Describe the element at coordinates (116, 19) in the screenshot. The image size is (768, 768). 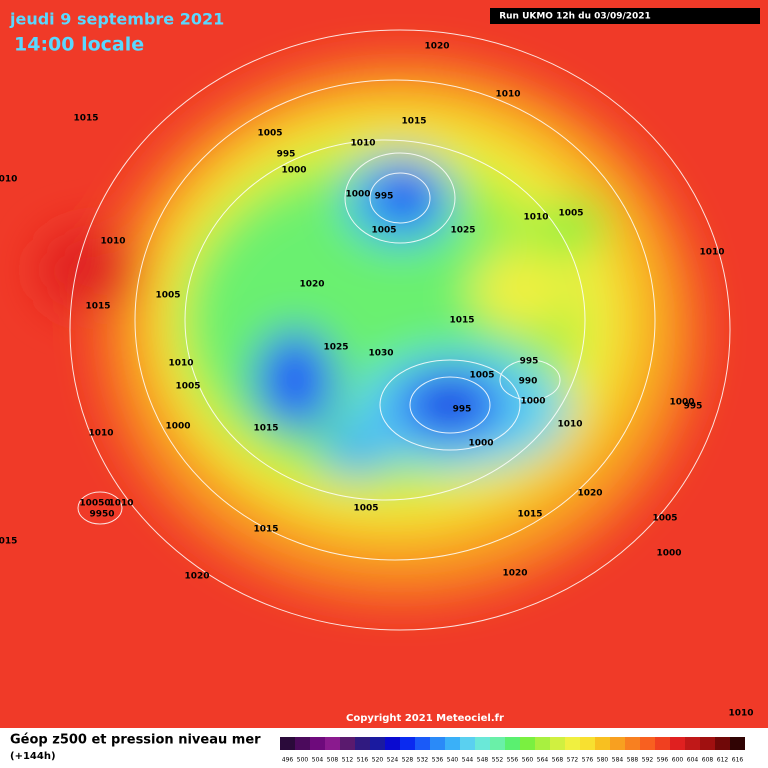
I see `date: jeudi 9 septembre 2021` at that location.